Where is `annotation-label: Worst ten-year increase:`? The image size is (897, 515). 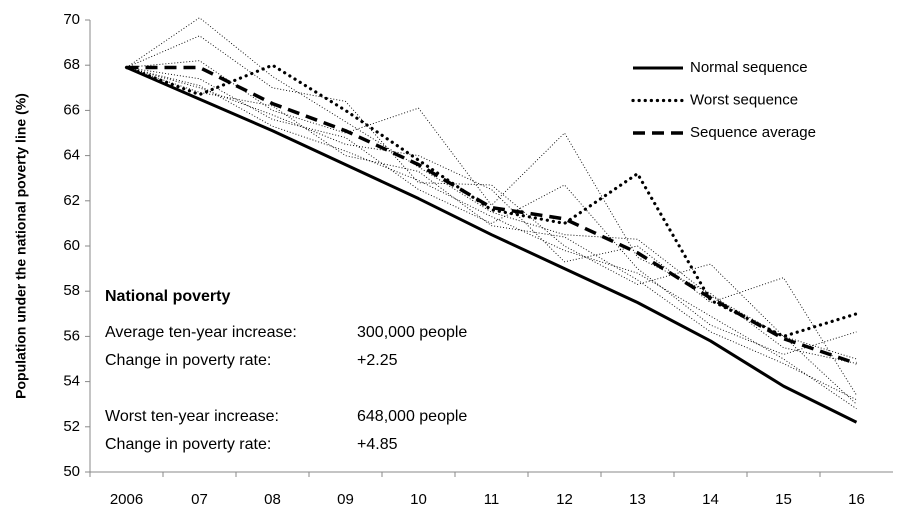
annotation-label: Worst ten-year increase: is located at coordinates (192, 416).